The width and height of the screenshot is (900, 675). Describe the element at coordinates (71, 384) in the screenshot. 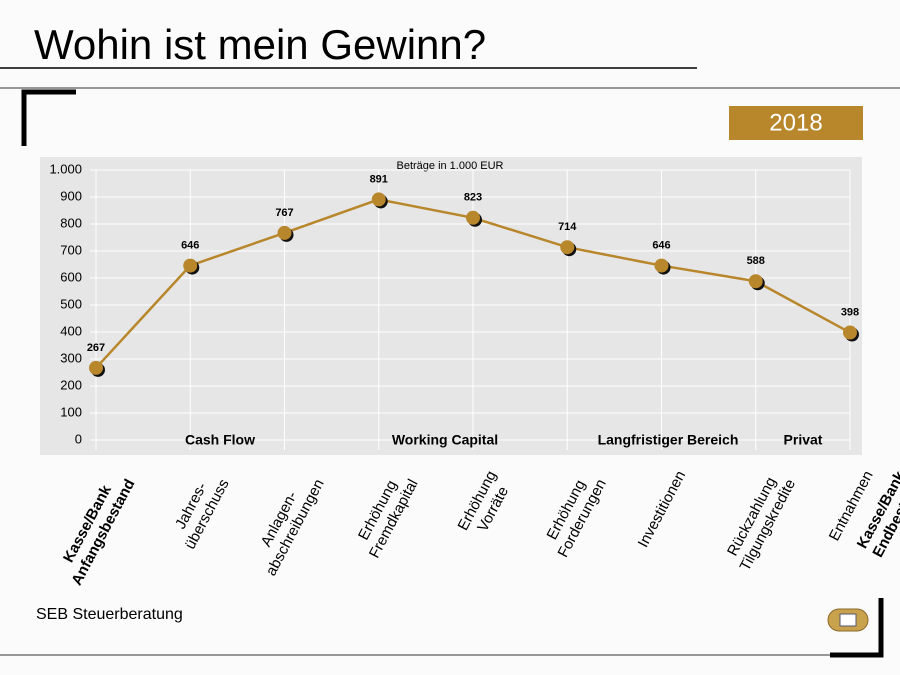

I see `y-tick-label: 200` at that location.